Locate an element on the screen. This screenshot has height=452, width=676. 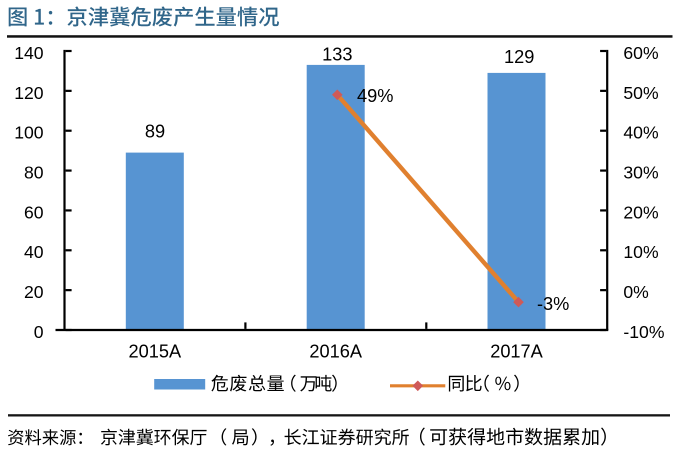
svg-text: 50% is located at coordinates (641, 93).